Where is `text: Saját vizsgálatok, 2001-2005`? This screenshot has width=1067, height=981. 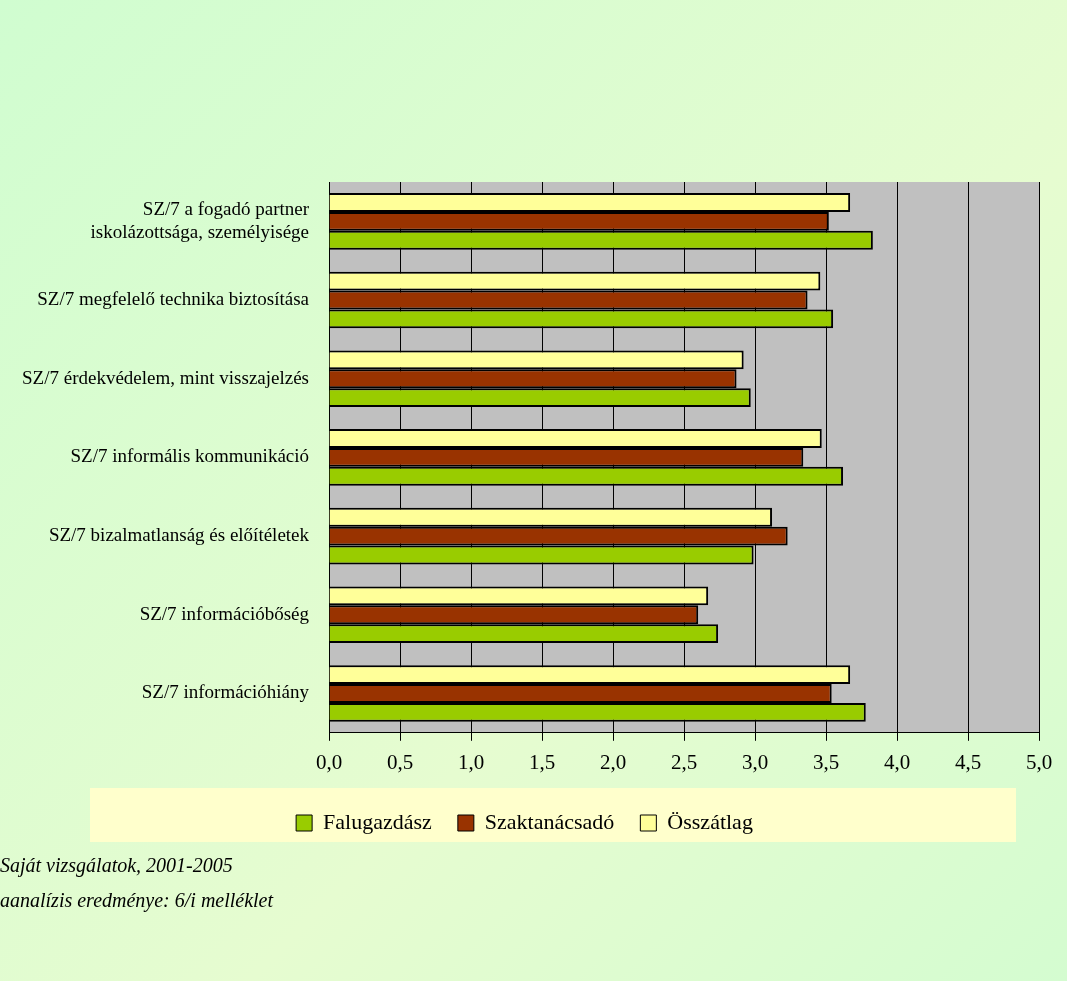 text: Saját vizsgálatok, 2001-2005 is located at coordinates (117, 865).